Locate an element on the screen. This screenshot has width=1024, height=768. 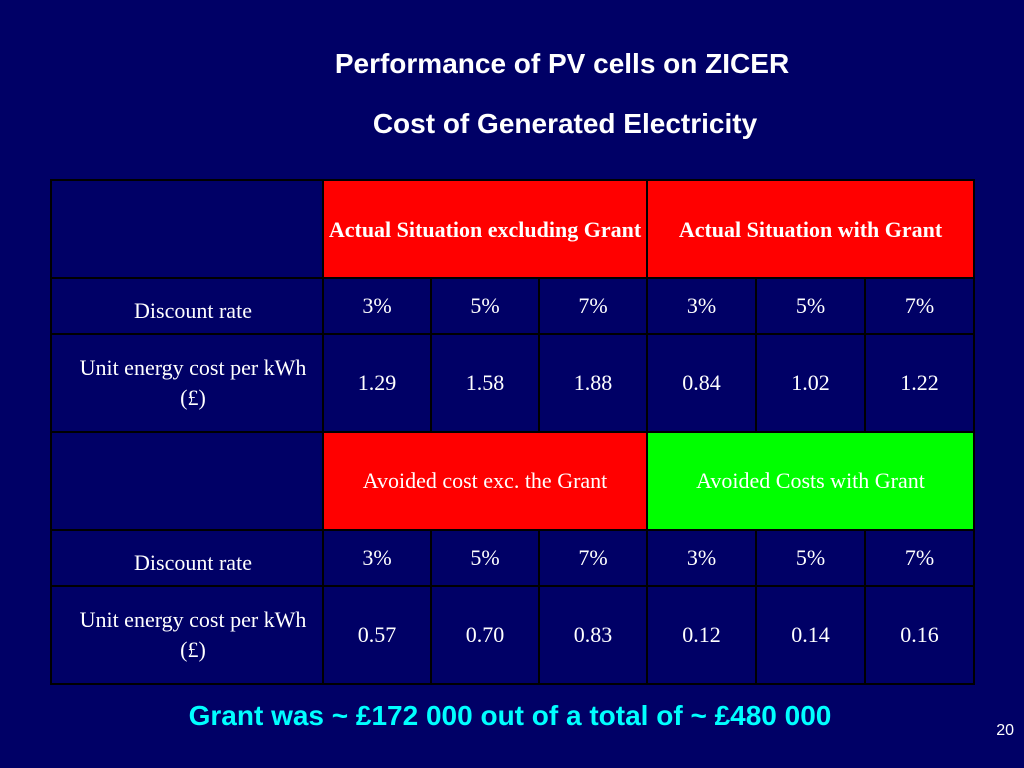
section2-rate-row: Discount rate 3% 5% 7% 3% 5% 7% is located at coordinates (513, 558).